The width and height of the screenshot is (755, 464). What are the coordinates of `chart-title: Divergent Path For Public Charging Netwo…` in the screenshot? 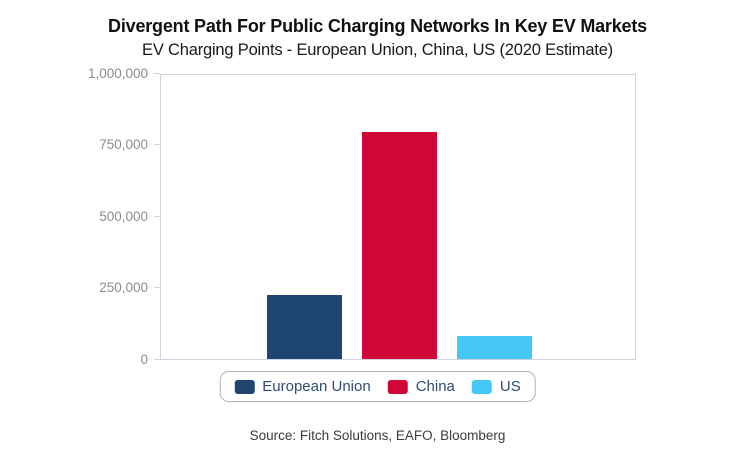 It's located at (377, 26).